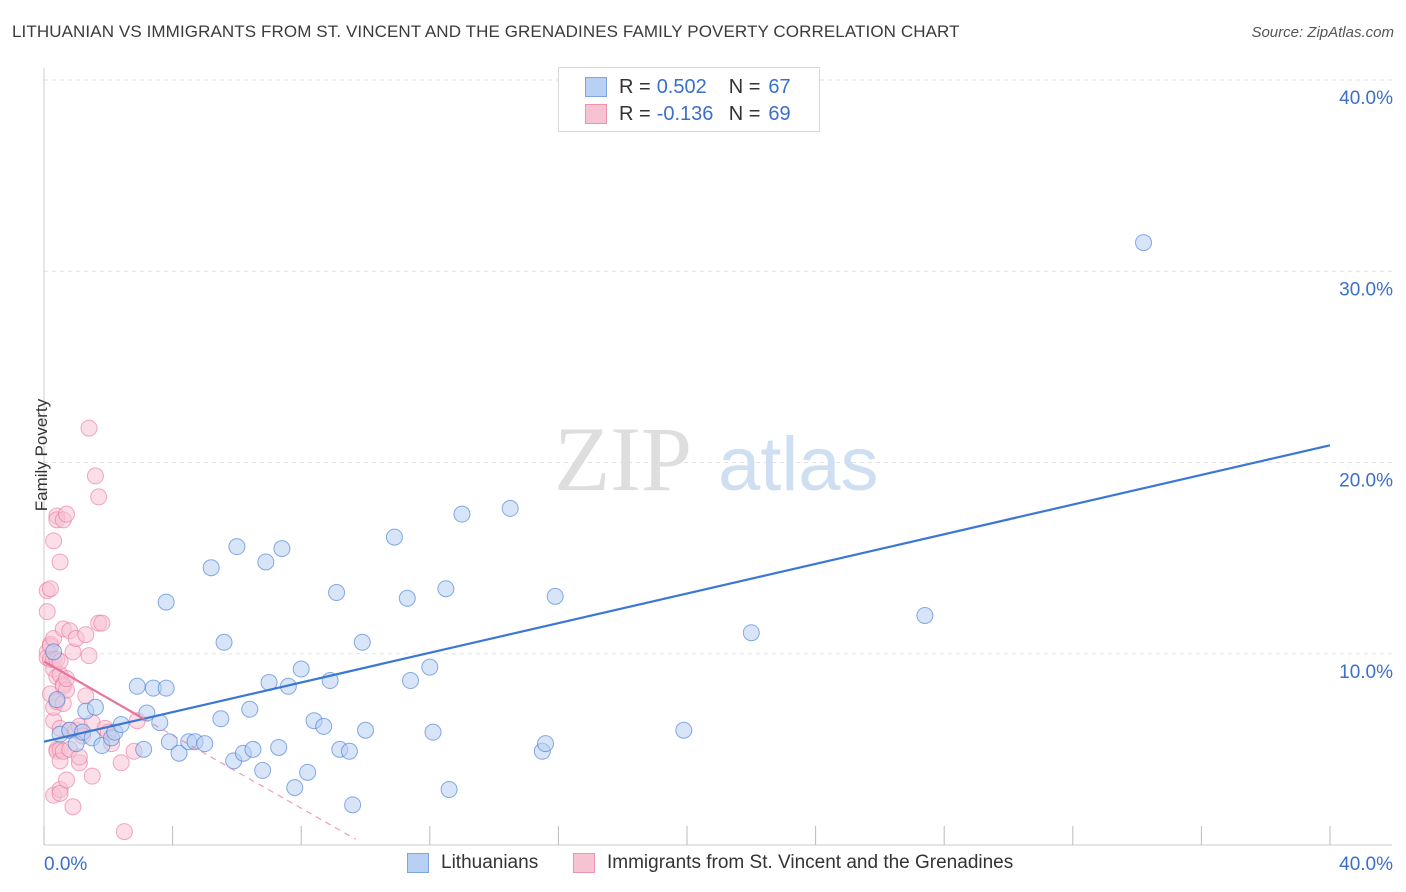 The height and width of the screenshot is (892, 1406). I want to click on legend-n-value: 67, so click(779, 86).